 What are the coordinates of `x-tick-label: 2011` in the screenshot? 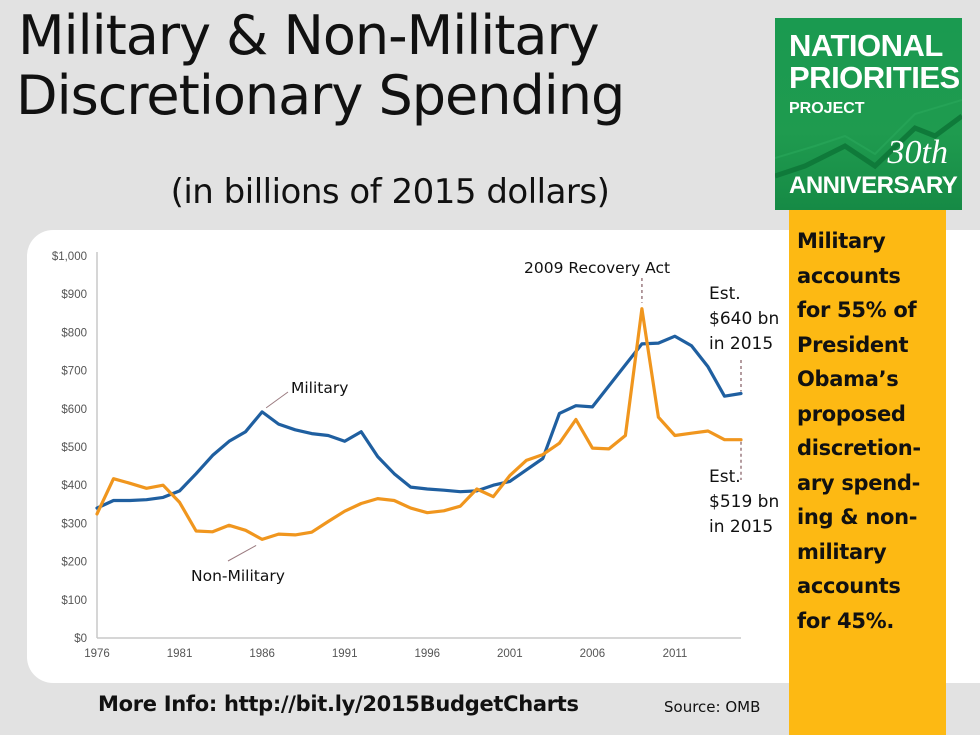 It's located at (675, 654).